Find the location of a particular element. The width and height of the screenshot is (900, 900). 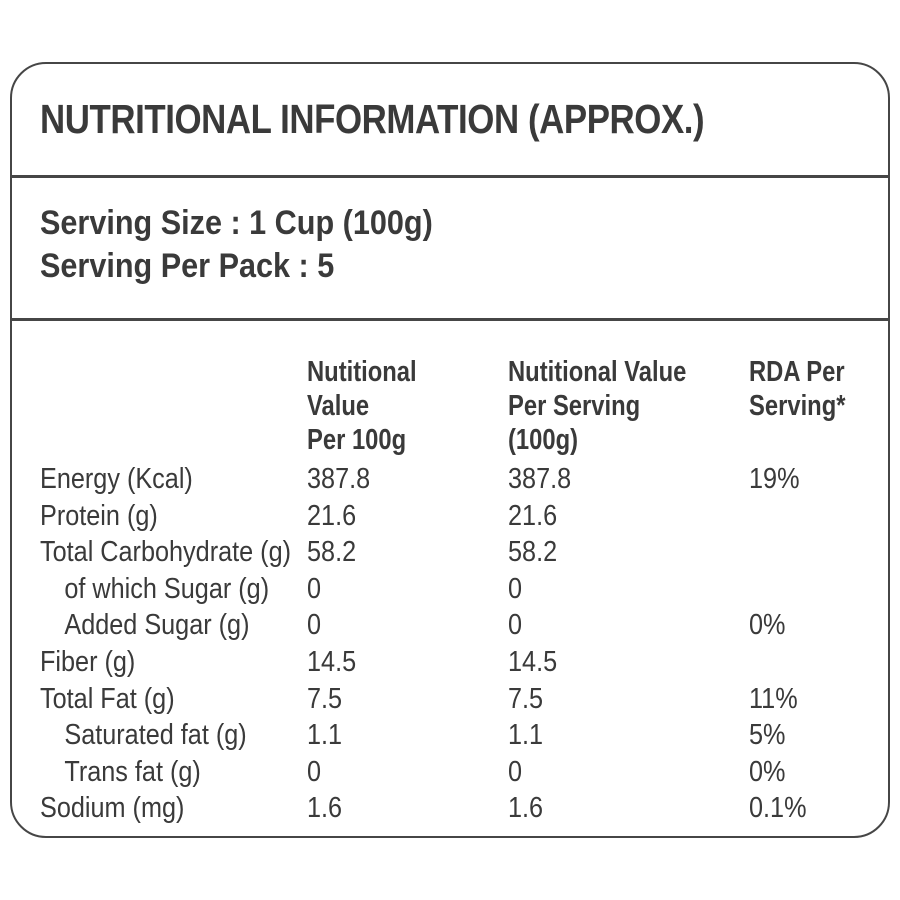

column-header-per-serving: Nutitional Value Per Serving (100g) is located at coordinates (597, 406).